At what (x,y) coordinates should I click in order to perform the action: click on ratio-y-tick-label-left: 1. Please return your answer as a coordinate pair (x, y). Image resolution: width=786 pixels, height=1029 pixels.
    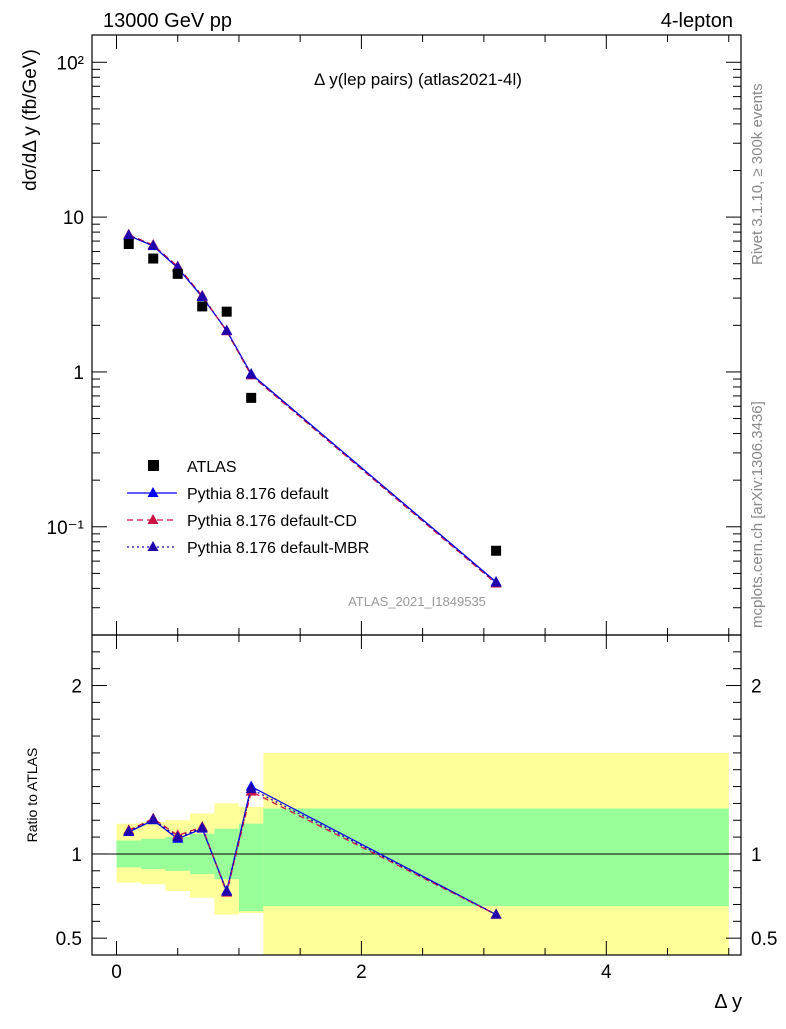
    Looking at the image, I should click on (76, 855).